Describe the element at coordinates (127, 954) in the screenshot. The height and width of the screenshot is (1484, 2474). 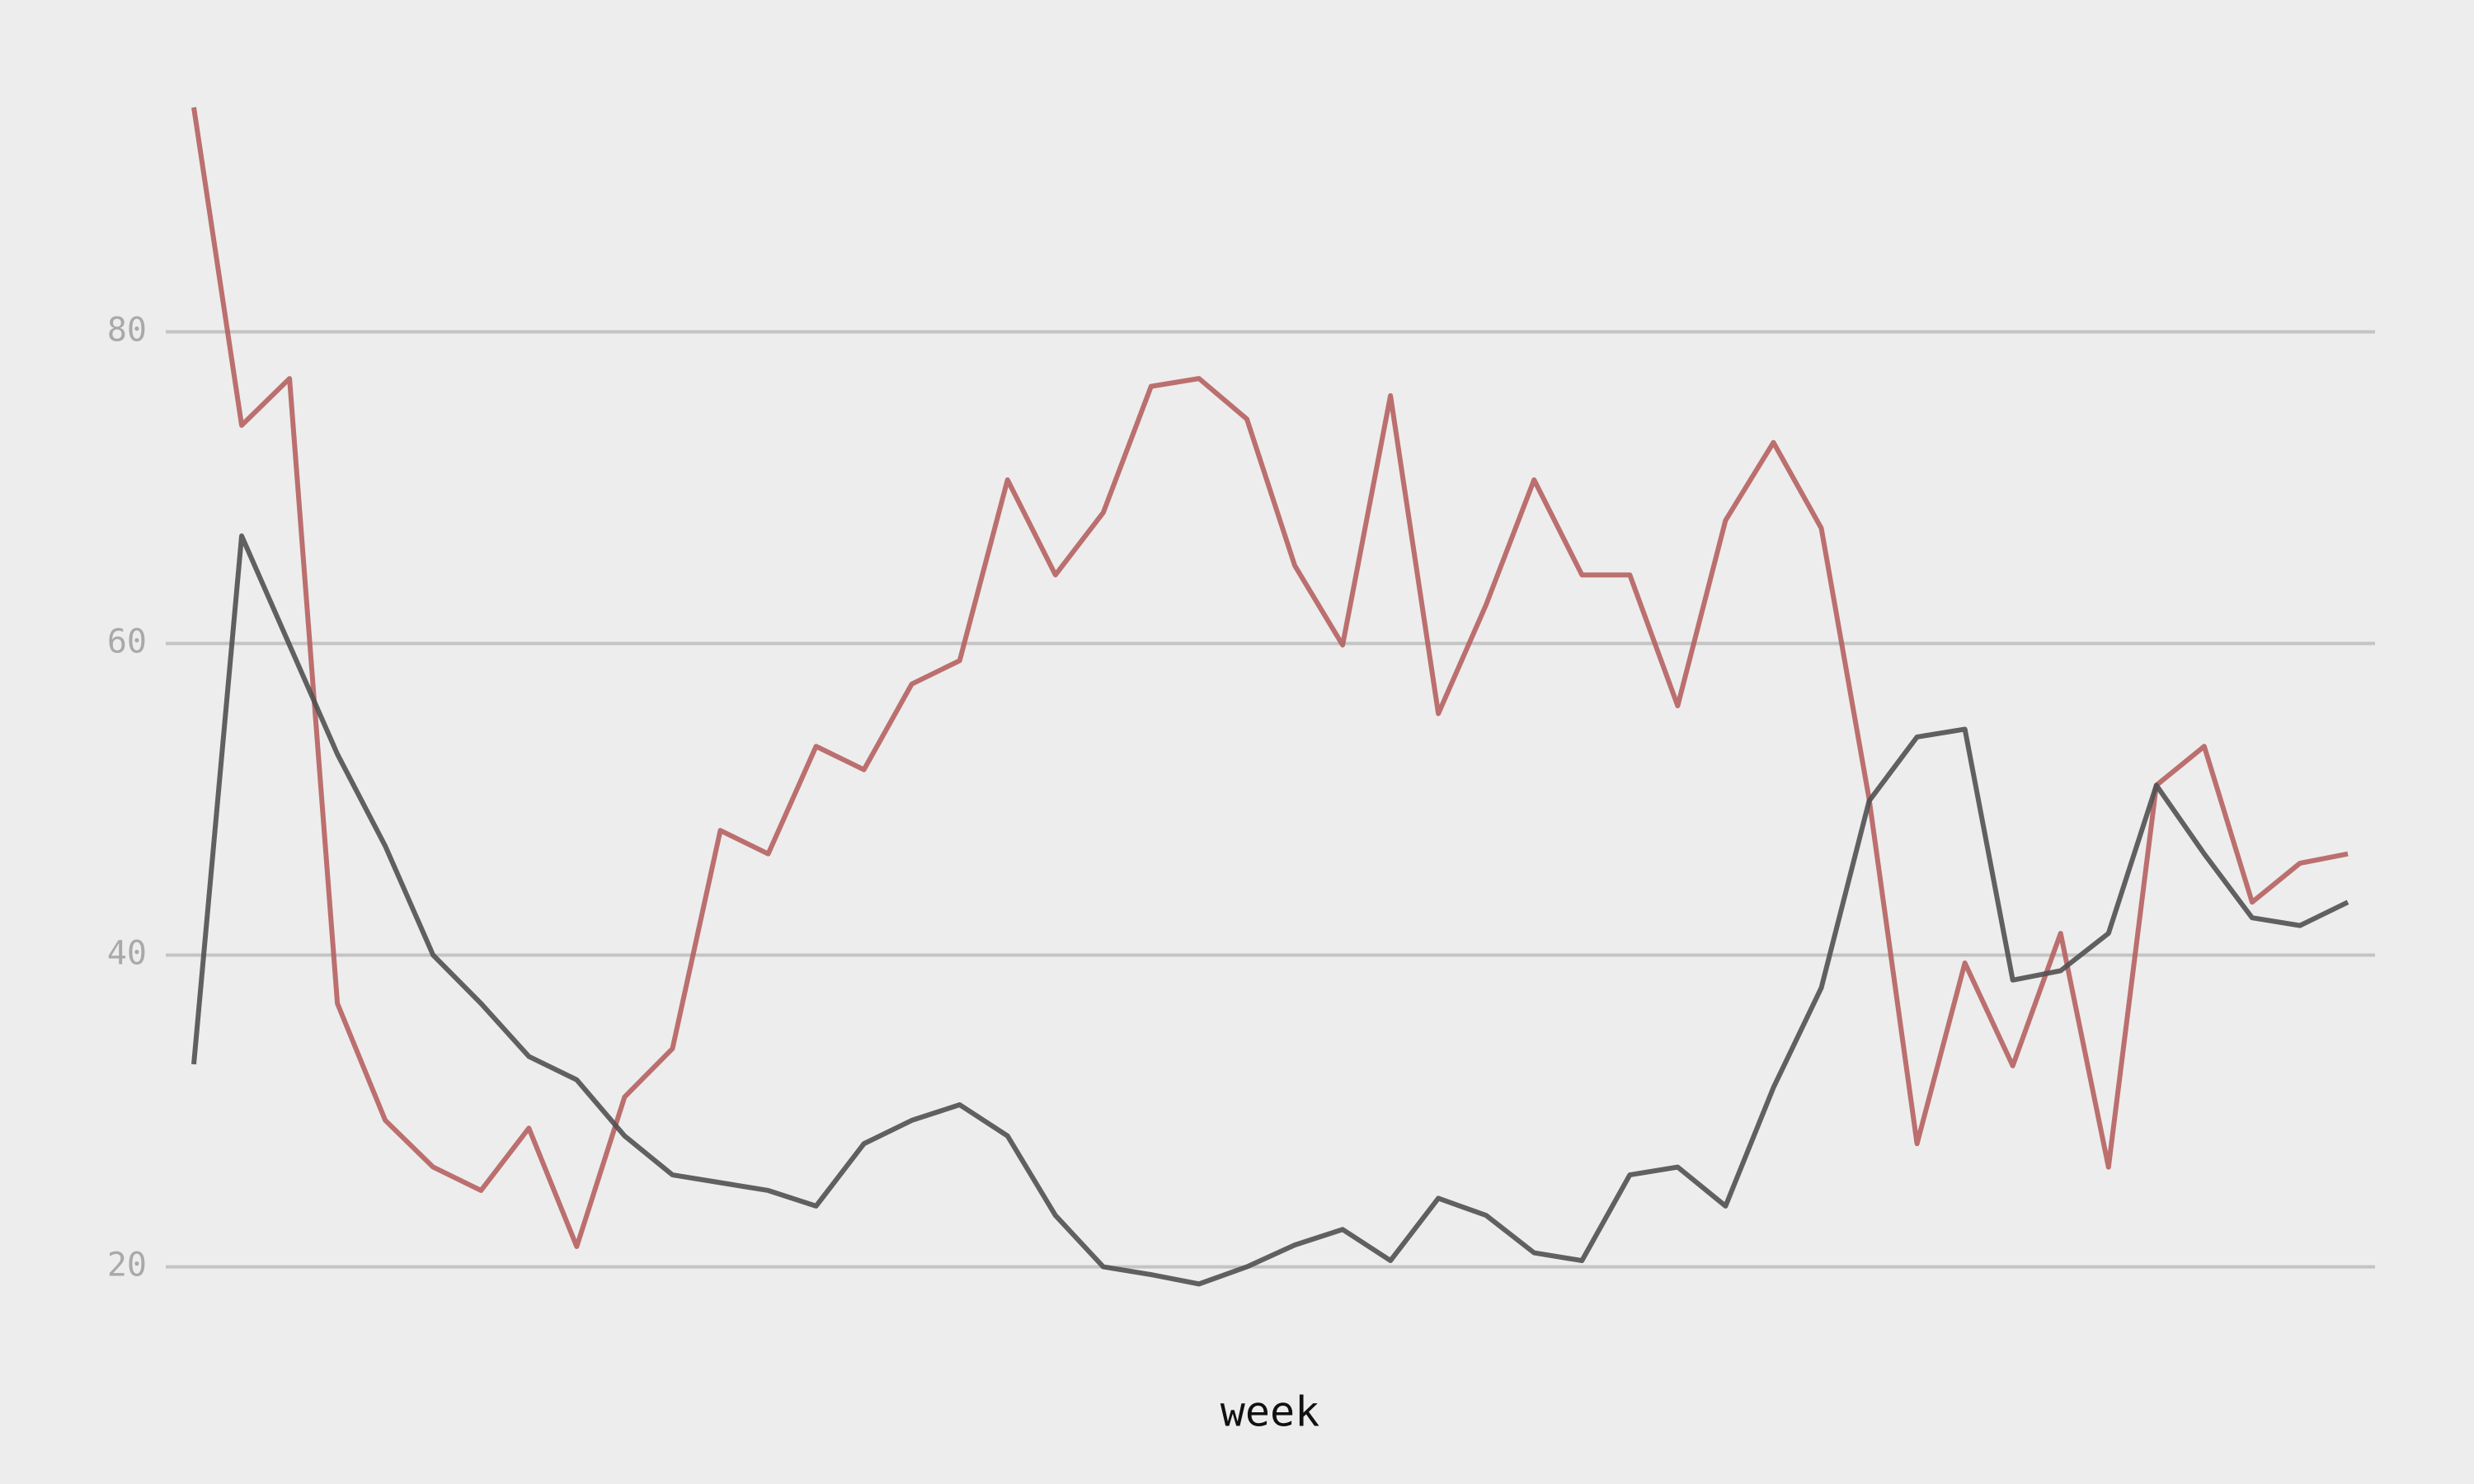
I see `y-tick-label: 40` at that location.